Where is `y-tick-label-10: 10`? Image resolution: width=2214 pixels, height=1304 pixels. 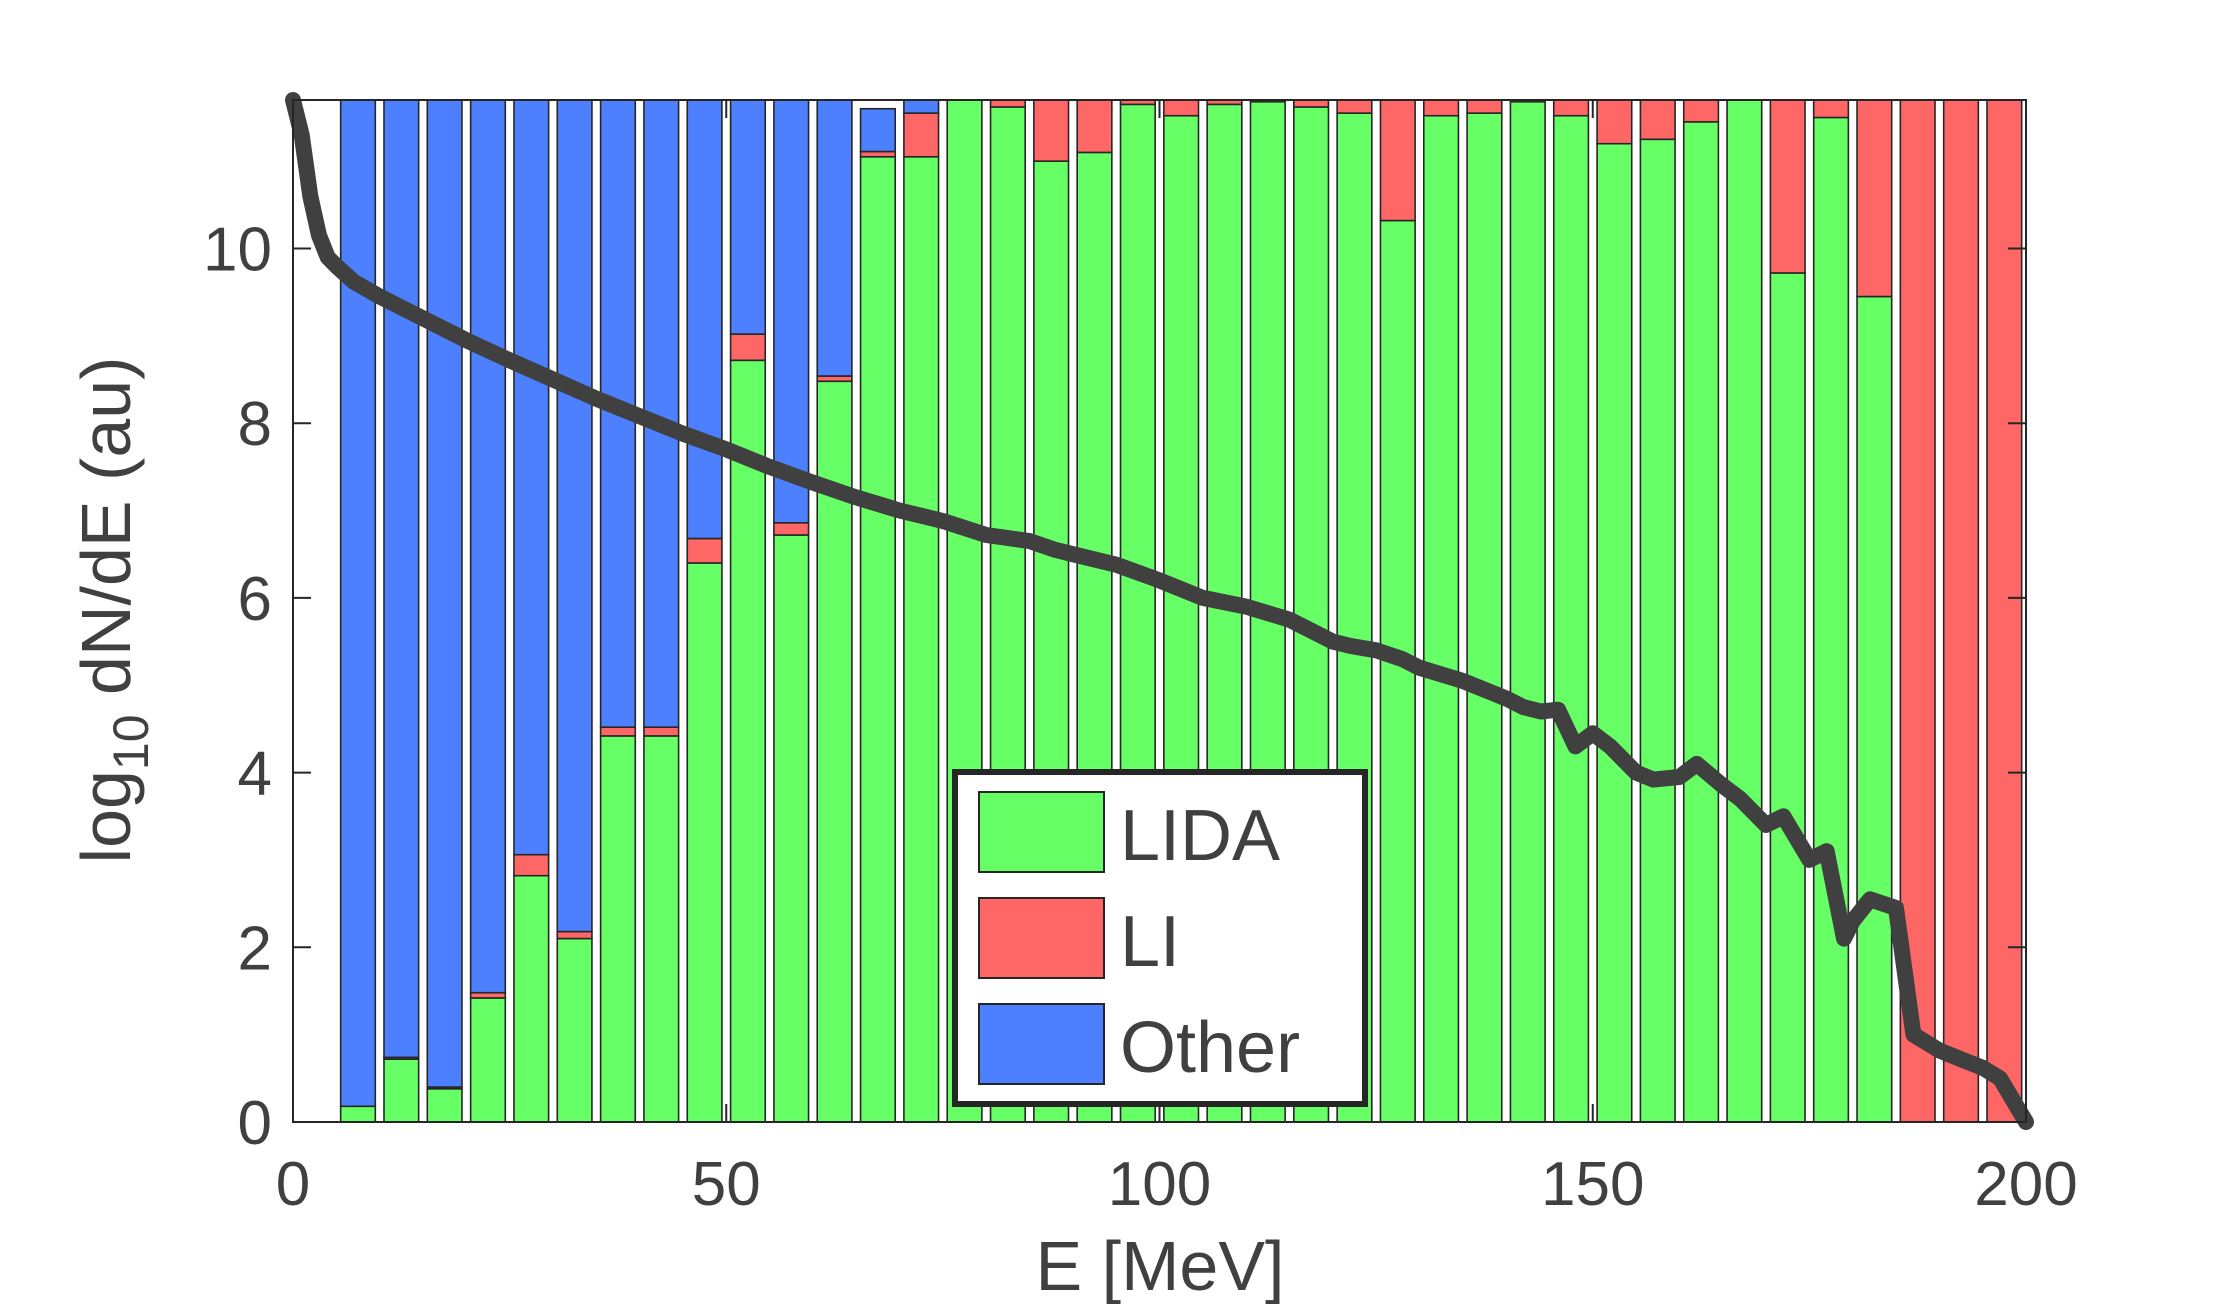 y-tick-label-10: 10 is located at coordinates (237, 249).